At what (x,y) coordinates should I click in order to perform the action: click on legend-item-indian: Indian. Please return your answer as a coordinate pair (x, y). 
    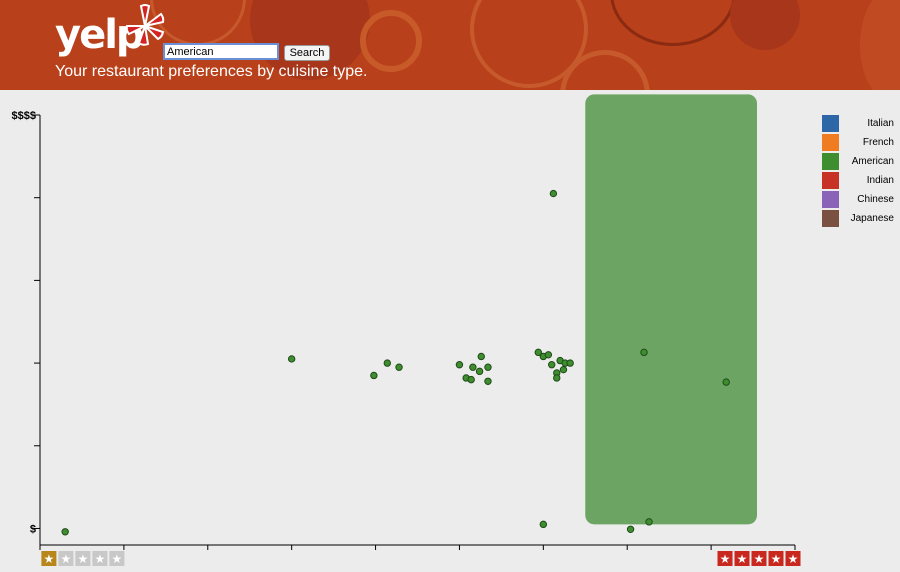
    Looking at the image, I should click on (858, 180).